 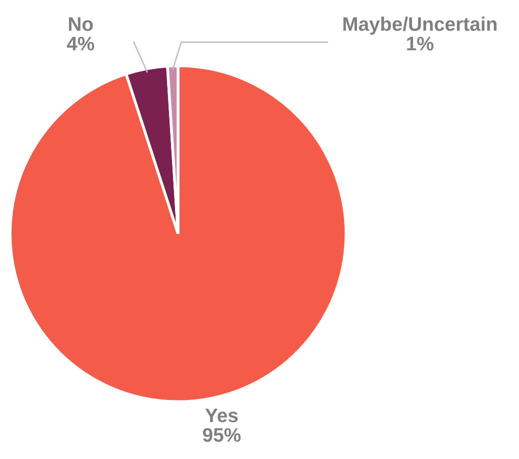 What do you see at coordinates (80, 24) in the screenshot?
I see `slice-label: No` at bounding box center [80, 24].